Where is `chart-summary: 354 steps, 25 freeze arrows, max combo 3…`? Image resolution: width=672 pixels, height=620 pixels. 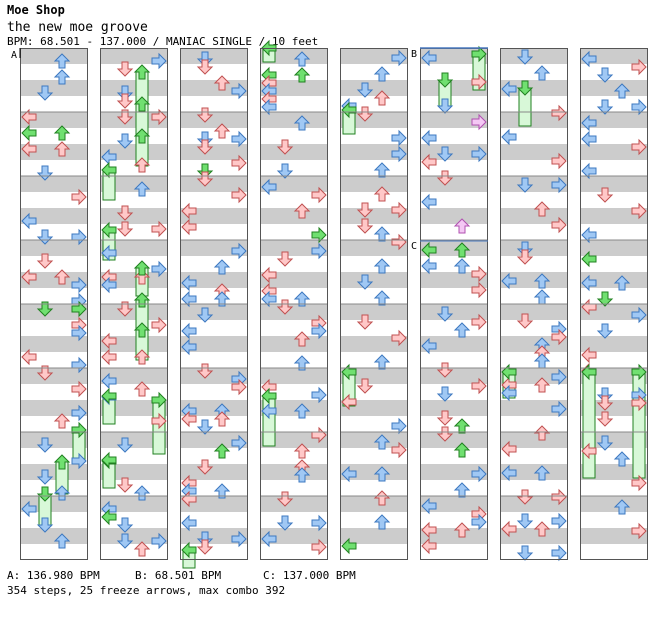
chart-summary: 354 steps, 25 freeze arrows, max combo 3… is located at coordinates (146, 590).